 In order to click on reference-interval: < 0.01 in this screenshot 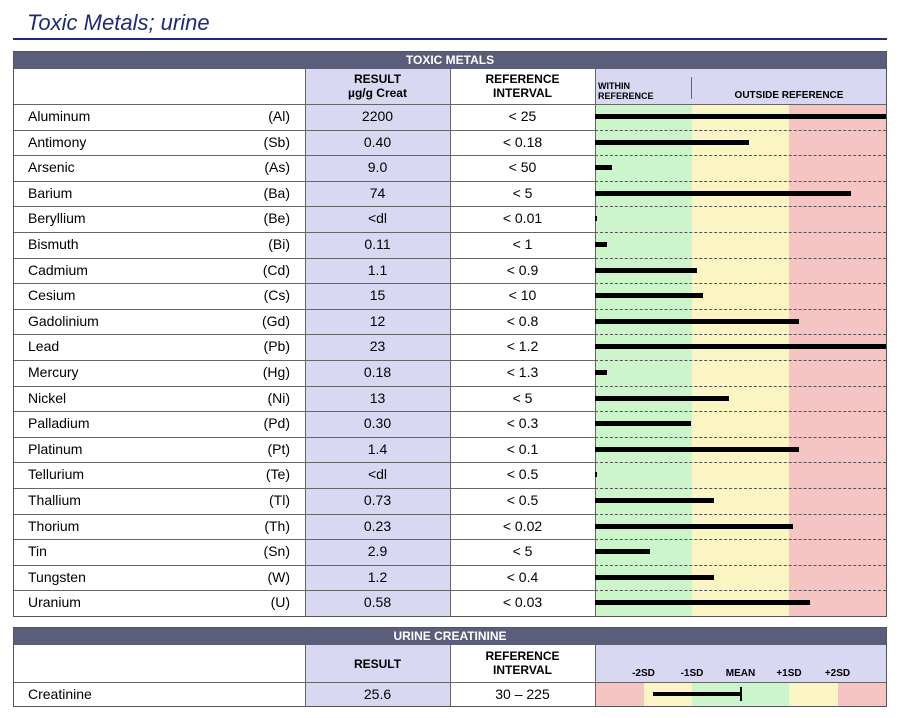, I will do `click(522, 218)`.